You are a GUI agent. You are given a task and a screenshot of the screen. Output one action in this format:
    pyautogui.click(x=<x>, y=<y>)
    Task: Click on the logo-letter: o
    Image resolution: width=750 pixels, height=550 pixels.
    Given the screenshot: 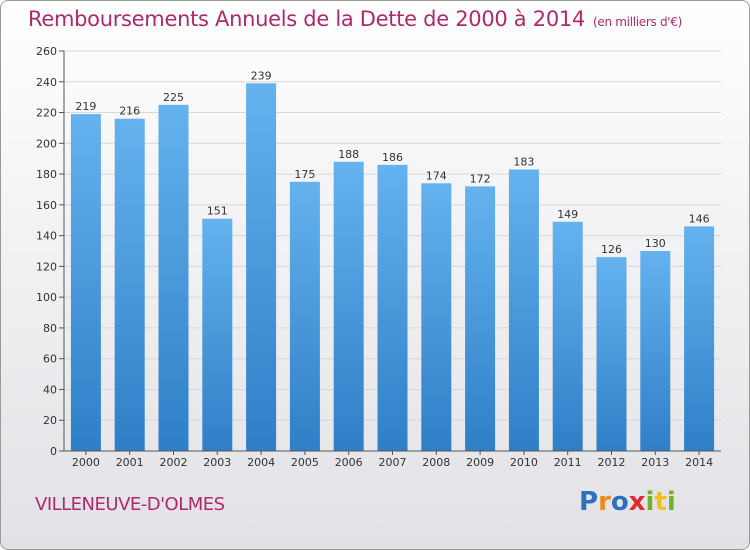 What is the action you would take?
    pyautogui.click(x=619, y=502)
    